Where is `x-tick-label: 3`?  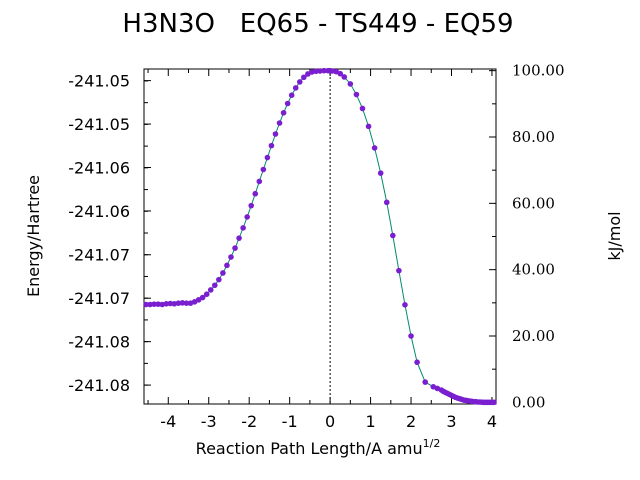 x-tick-label: 3 is located at coordinates (451, 421).